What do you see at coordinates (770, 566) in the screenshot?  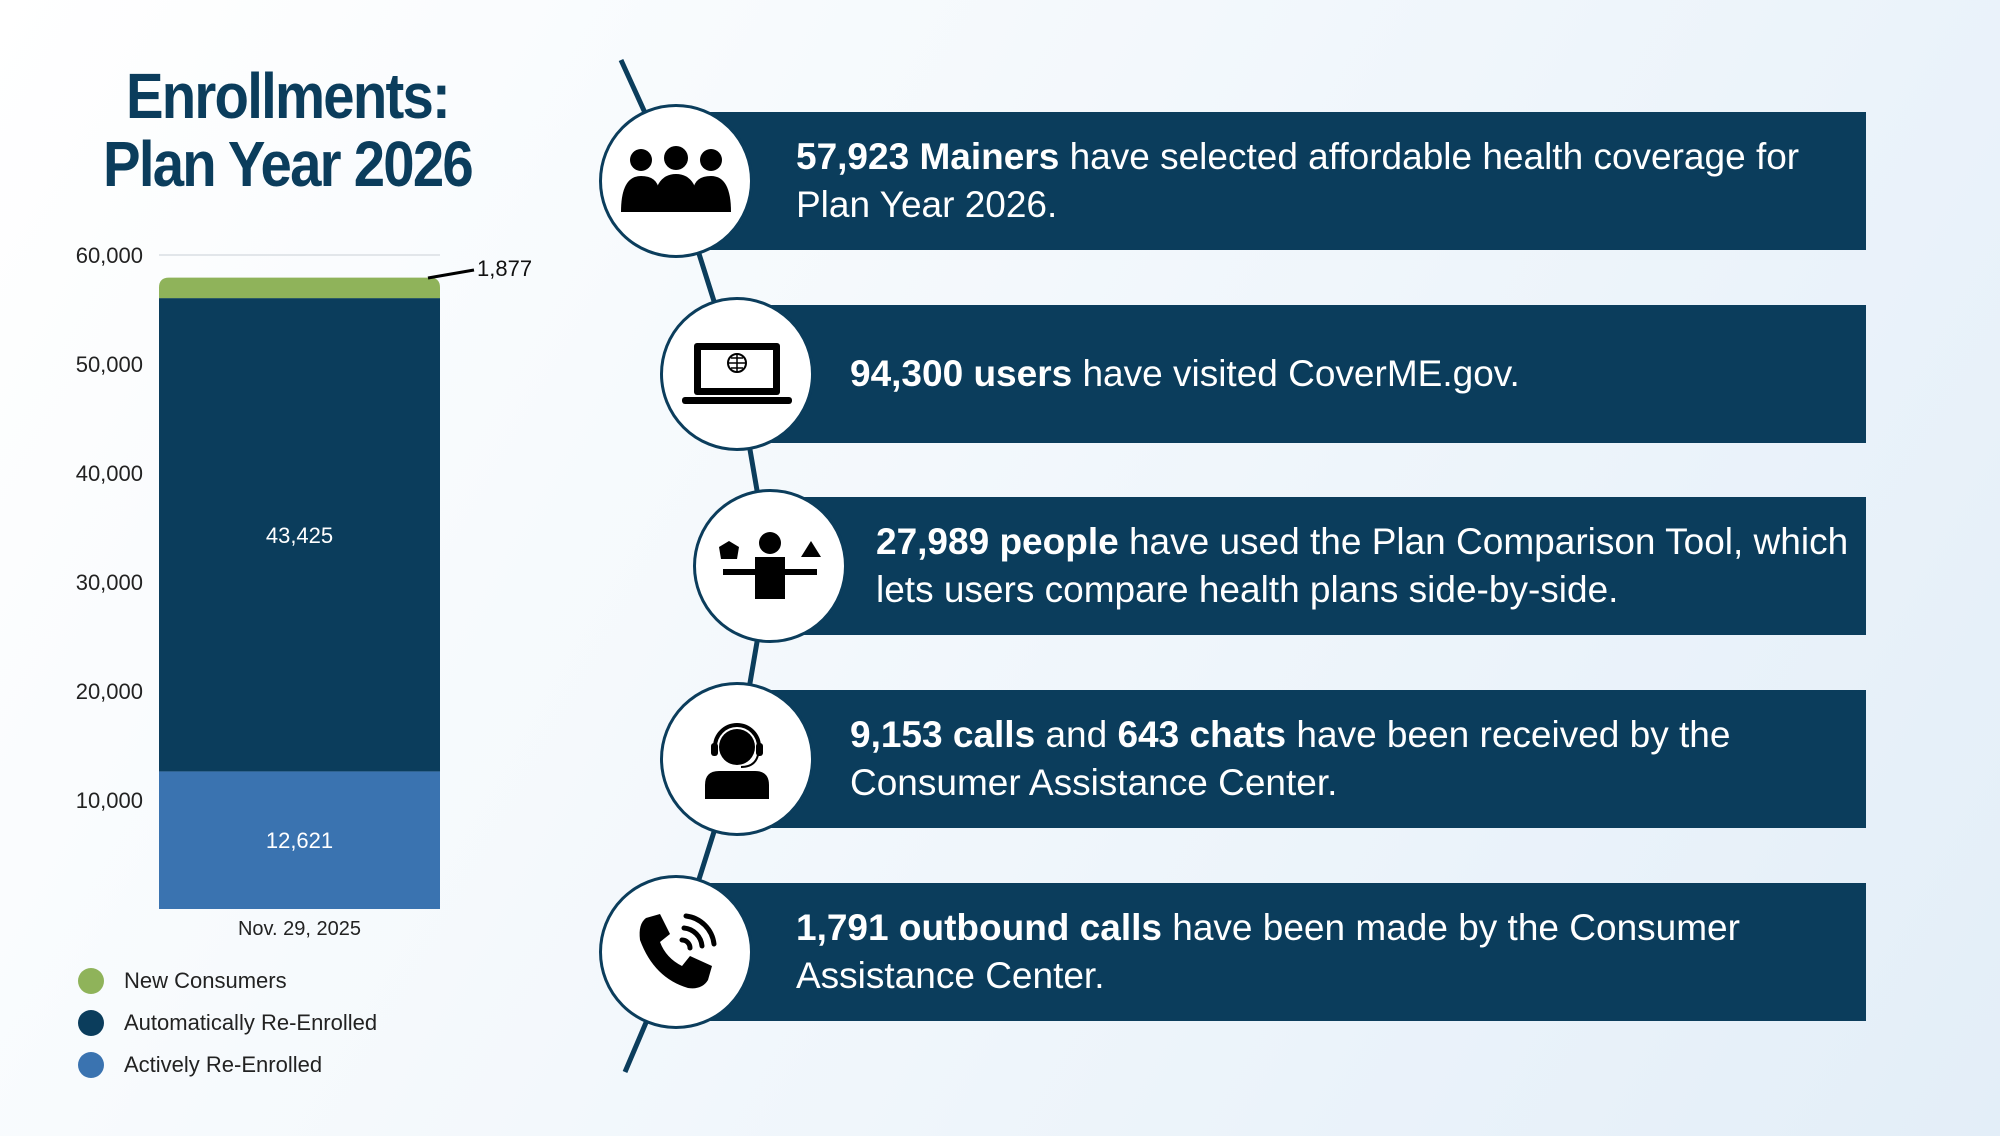 I see `person-comparing-icon` at bounding box center [770, 566].